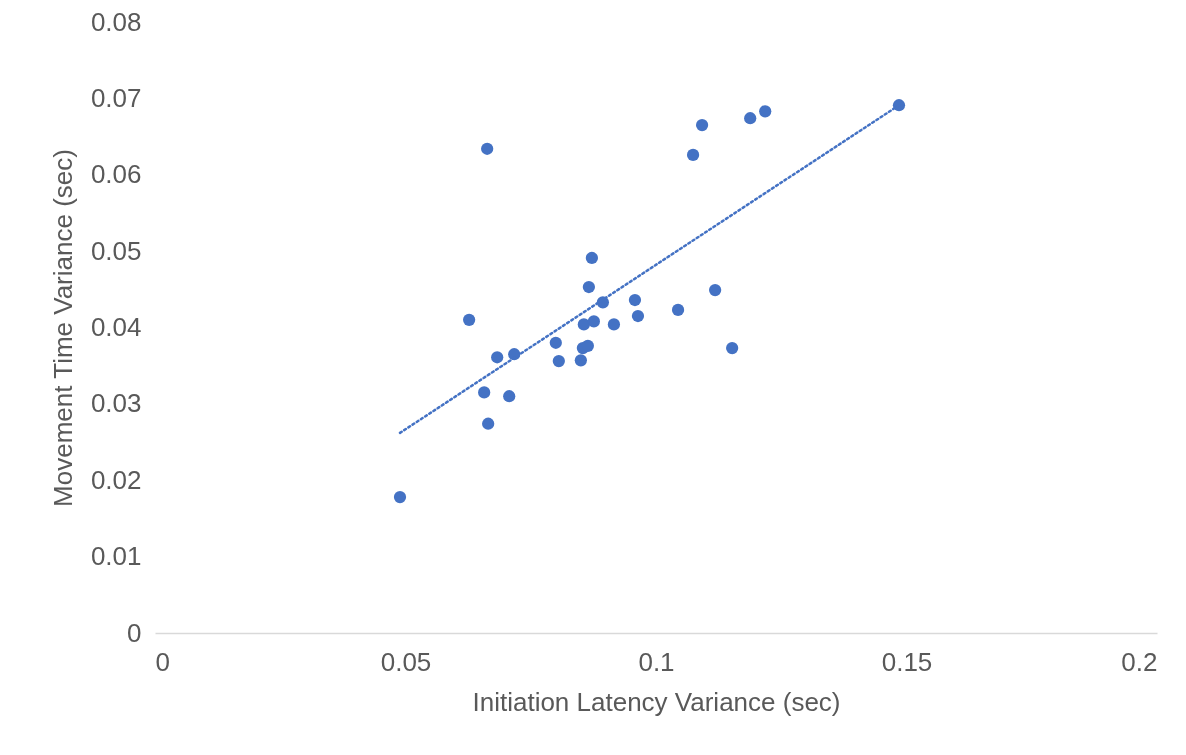  What do you see at coordinates (116, 21) in the screenshot?
I see `y-tick-label: 0.08` at bounding box center [116, 21].